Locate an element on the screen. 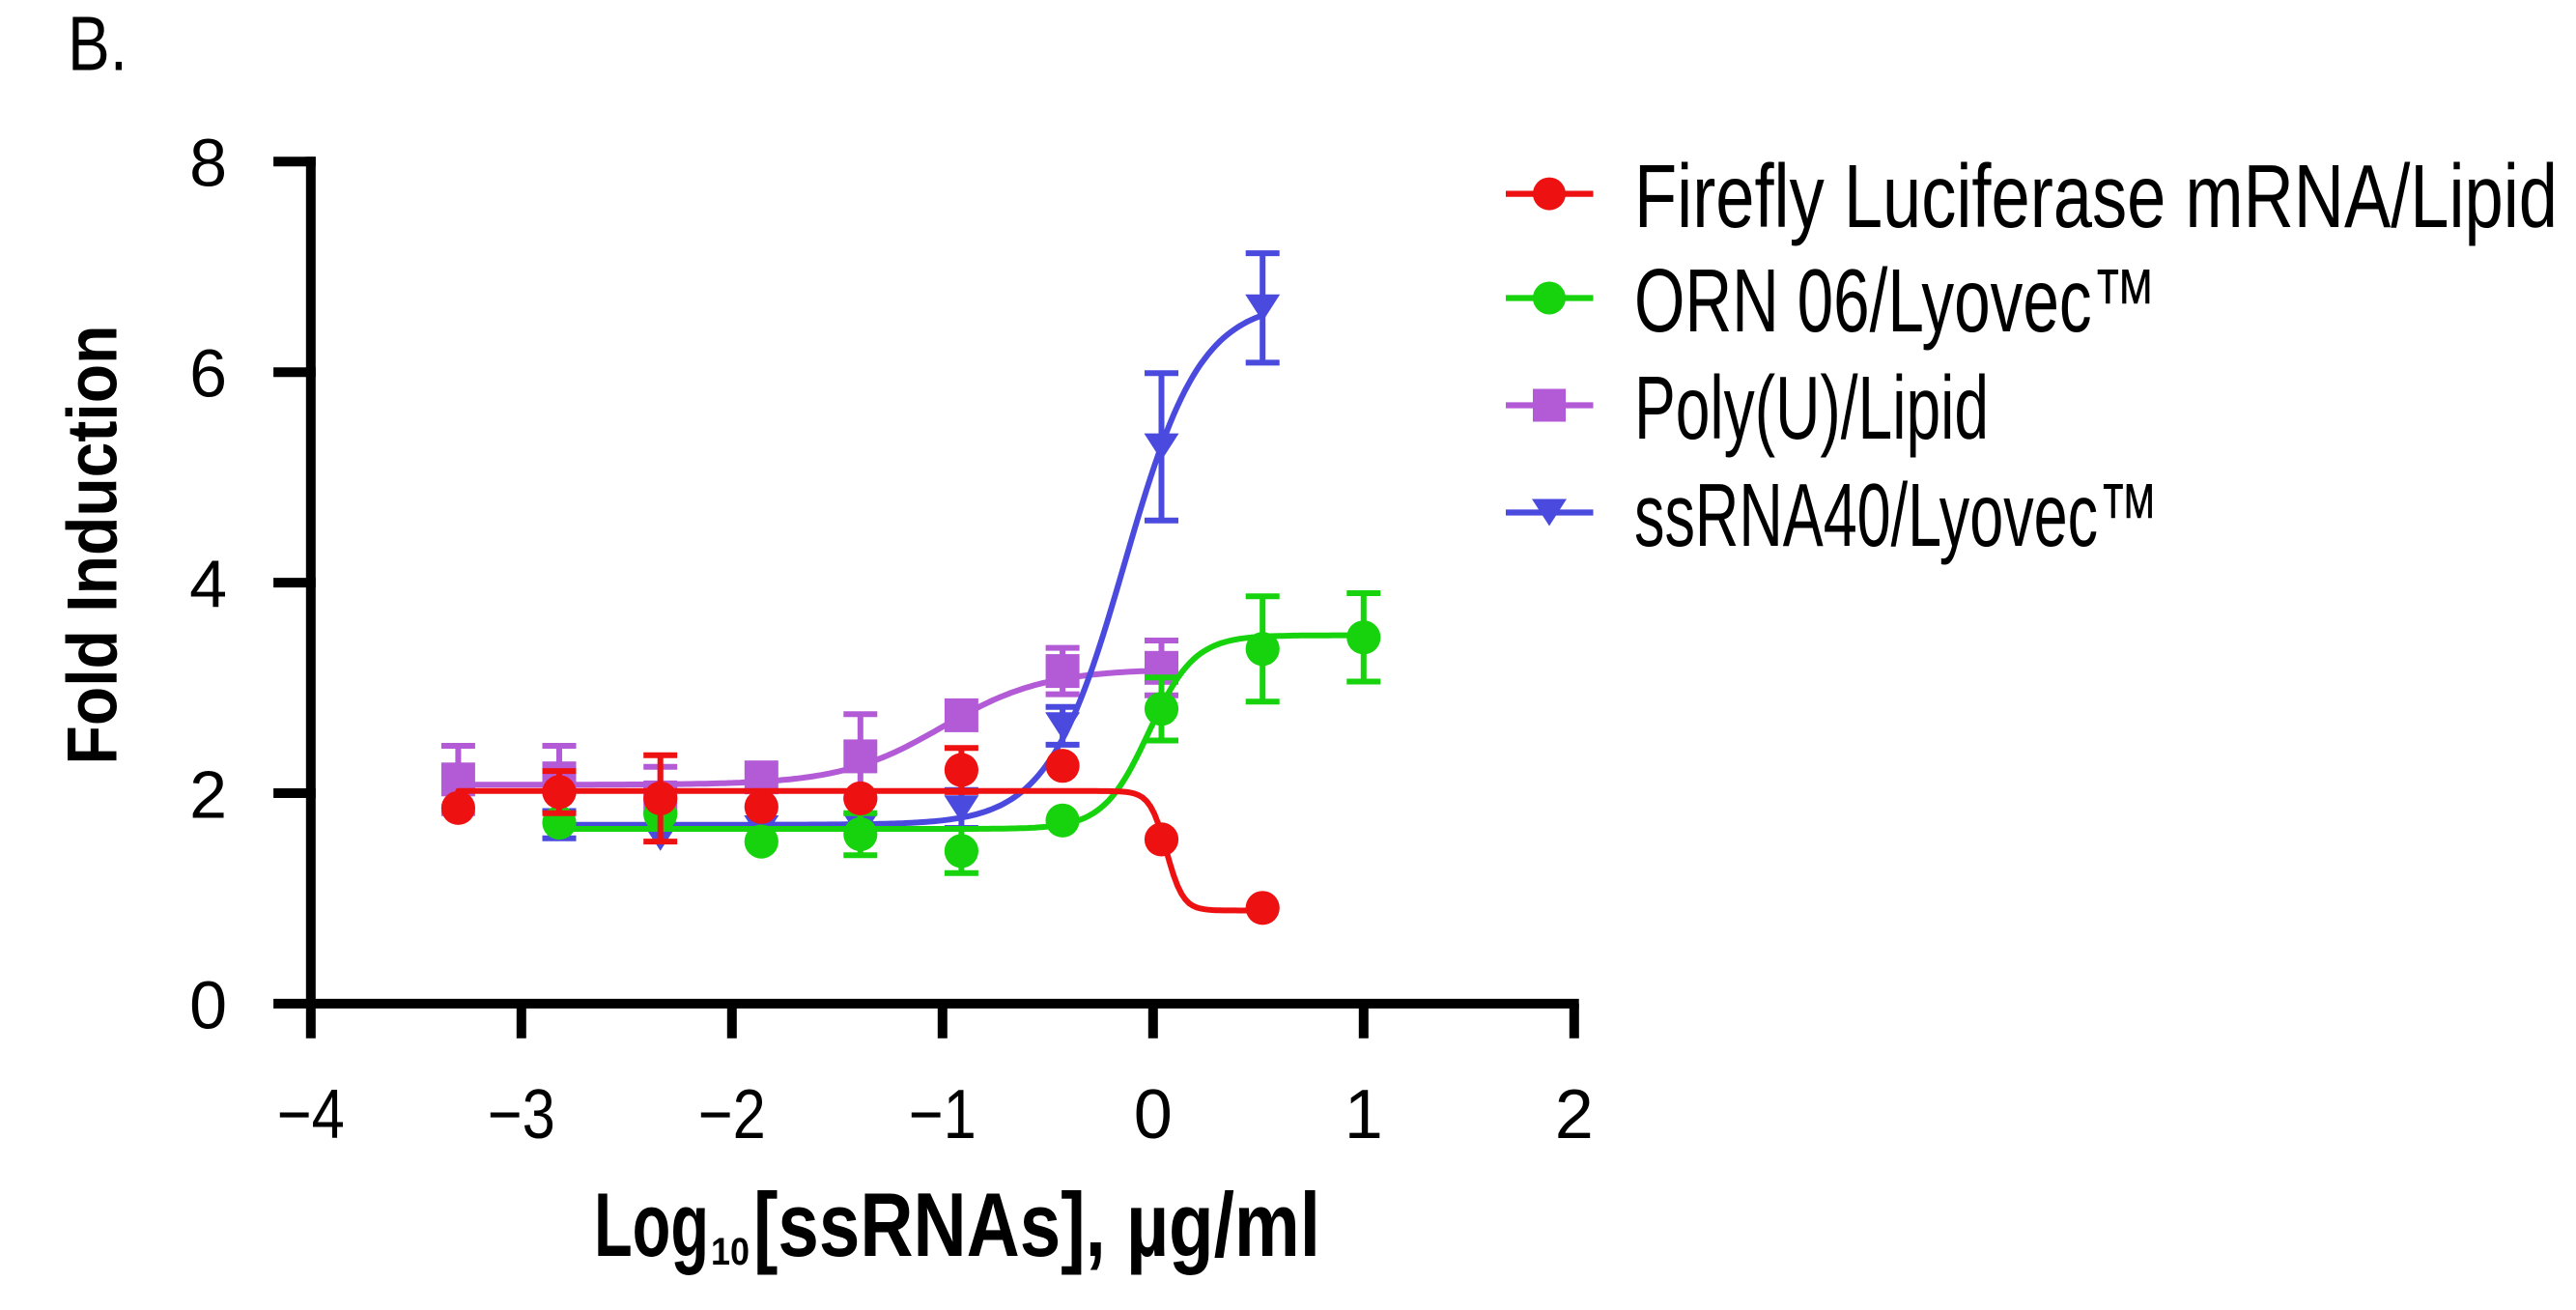  svg-text: 4 is located at coordinates (208, 584).